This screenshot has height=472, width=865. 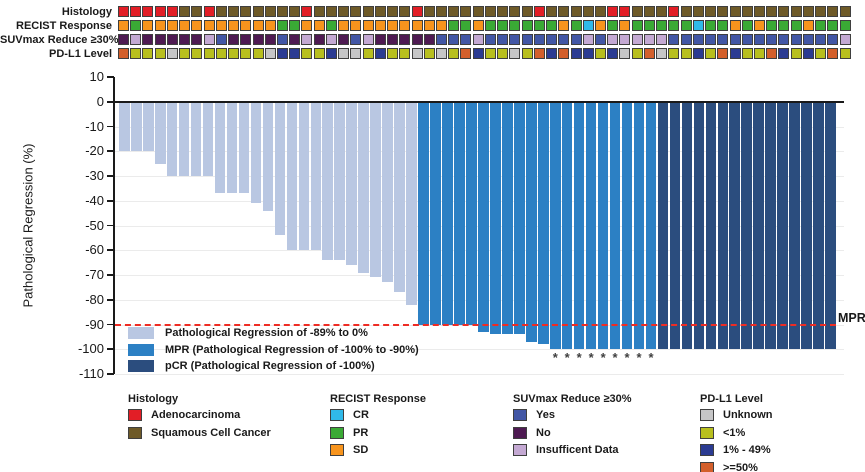 What do you see at coordinates (572, 399) in the screenshot?
I see `legend-title-3: SUVmax Reduce ≥30%` at bounding box center [572, 399].